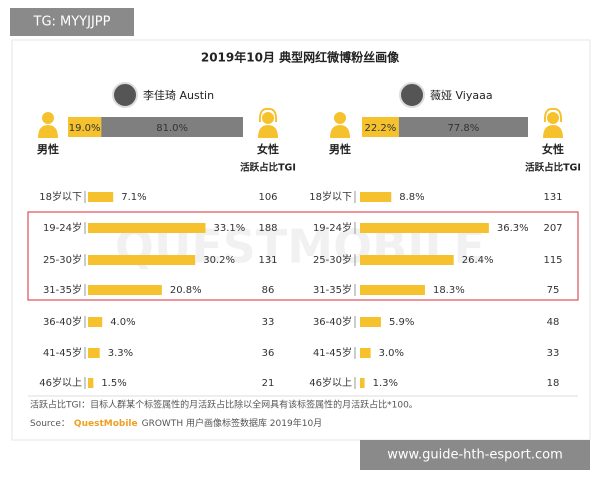 This screenshot has width=600, height=480. Describe the element at coordinates (219, 260) in the screenshot. I see `value-label: 30.2%` at that location.